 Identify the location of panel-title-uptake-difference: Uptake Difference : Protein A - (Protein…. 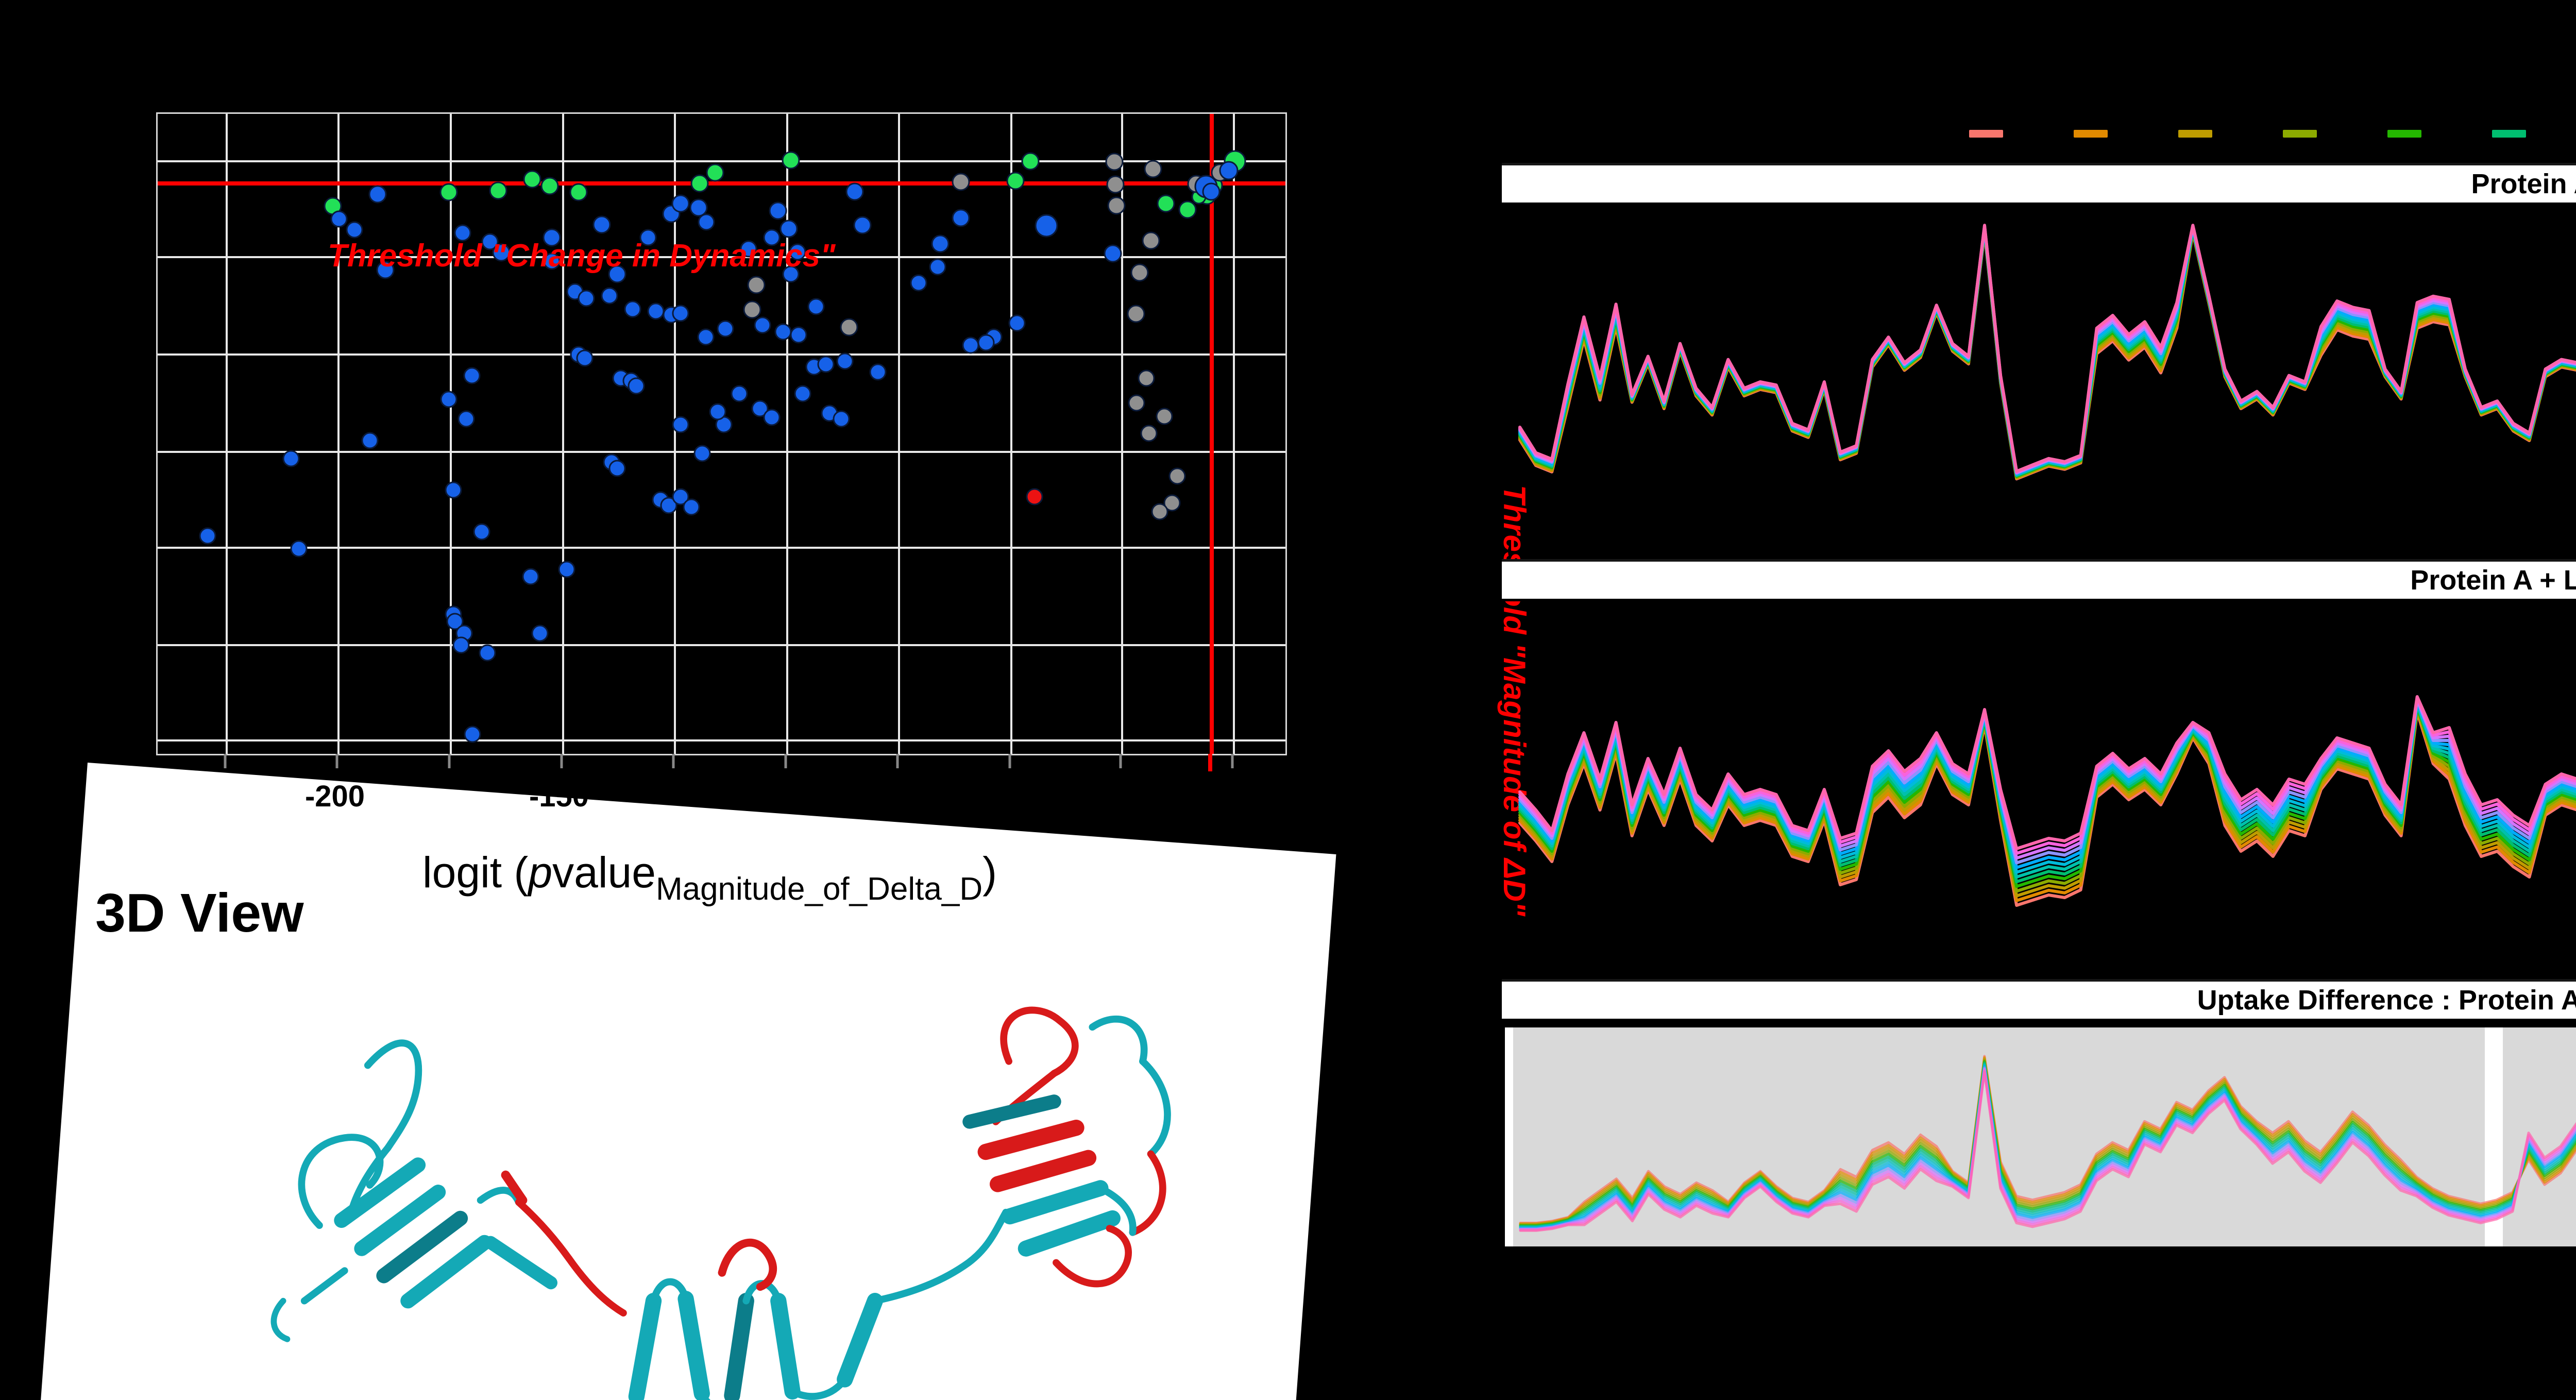
(2039, 1000).